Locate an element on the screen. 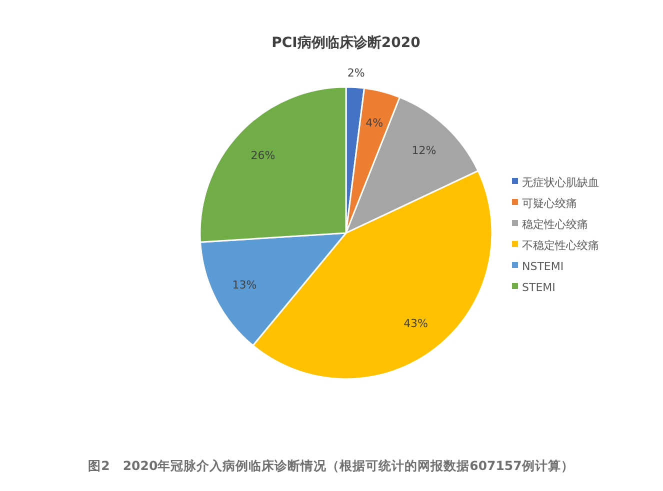  legend-label: NSTEMI is located at coordinates (543, 266).